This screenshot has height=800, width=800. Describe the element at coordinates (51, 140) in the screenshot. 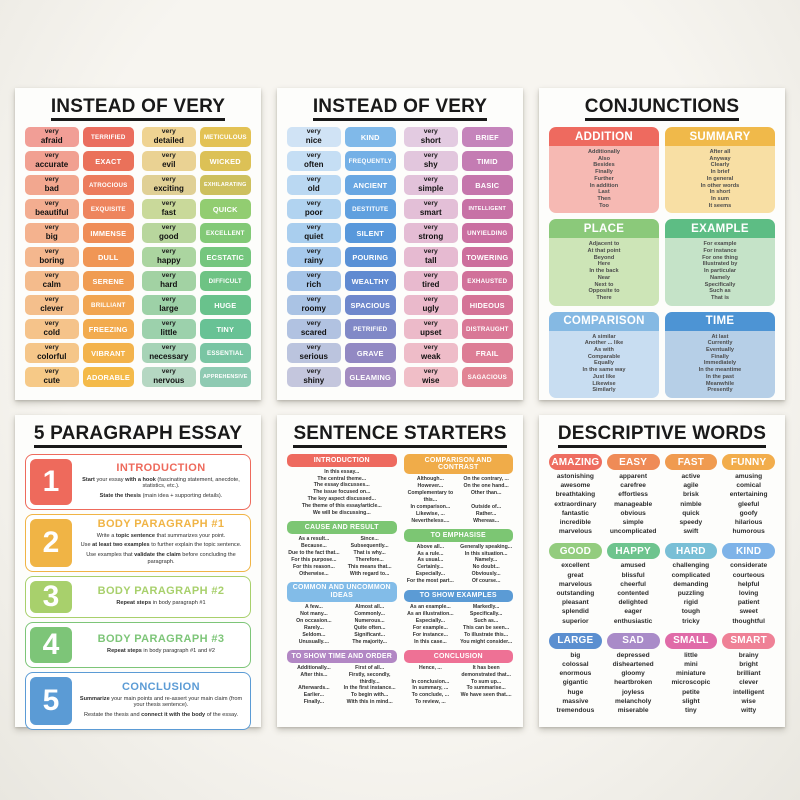

I see `adjective-label: afraid` at that location.